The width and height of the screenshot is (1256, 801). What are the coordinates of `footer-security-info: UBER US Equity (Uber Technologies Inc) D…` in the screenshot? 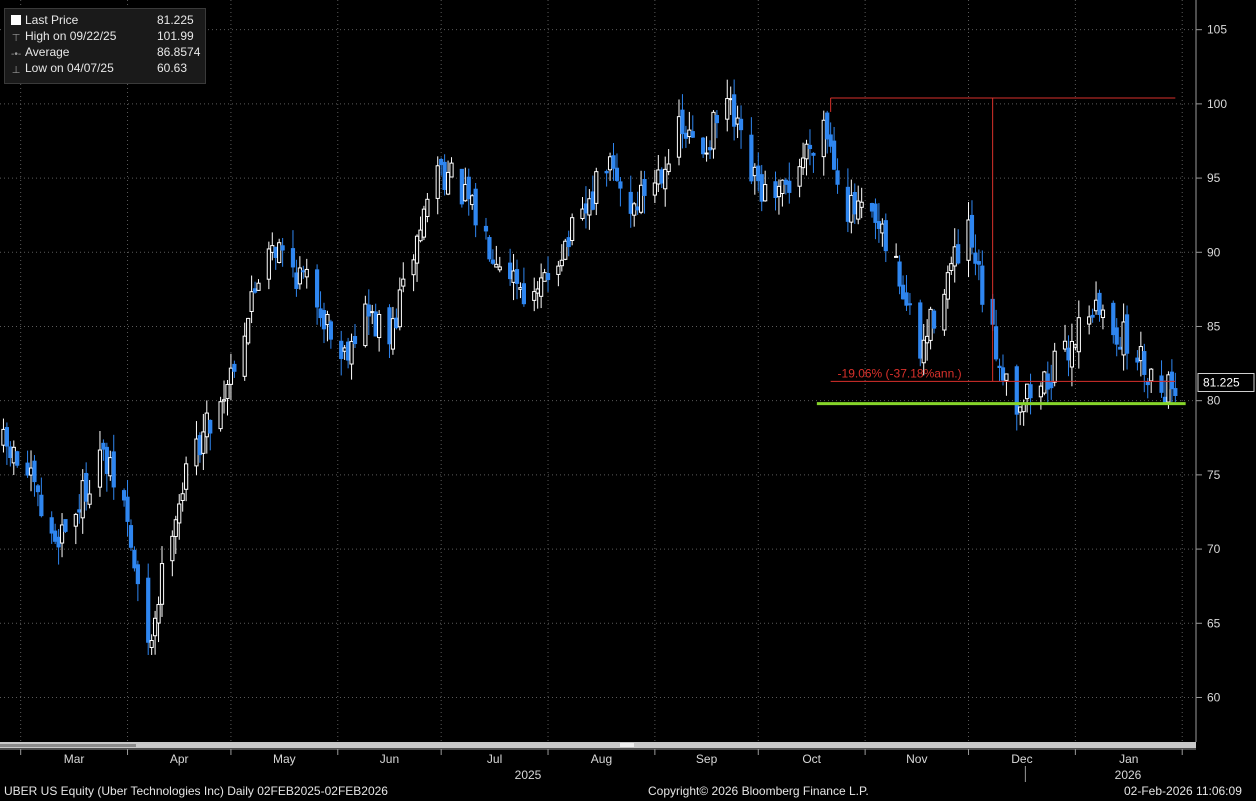 It's located at (196, 791).